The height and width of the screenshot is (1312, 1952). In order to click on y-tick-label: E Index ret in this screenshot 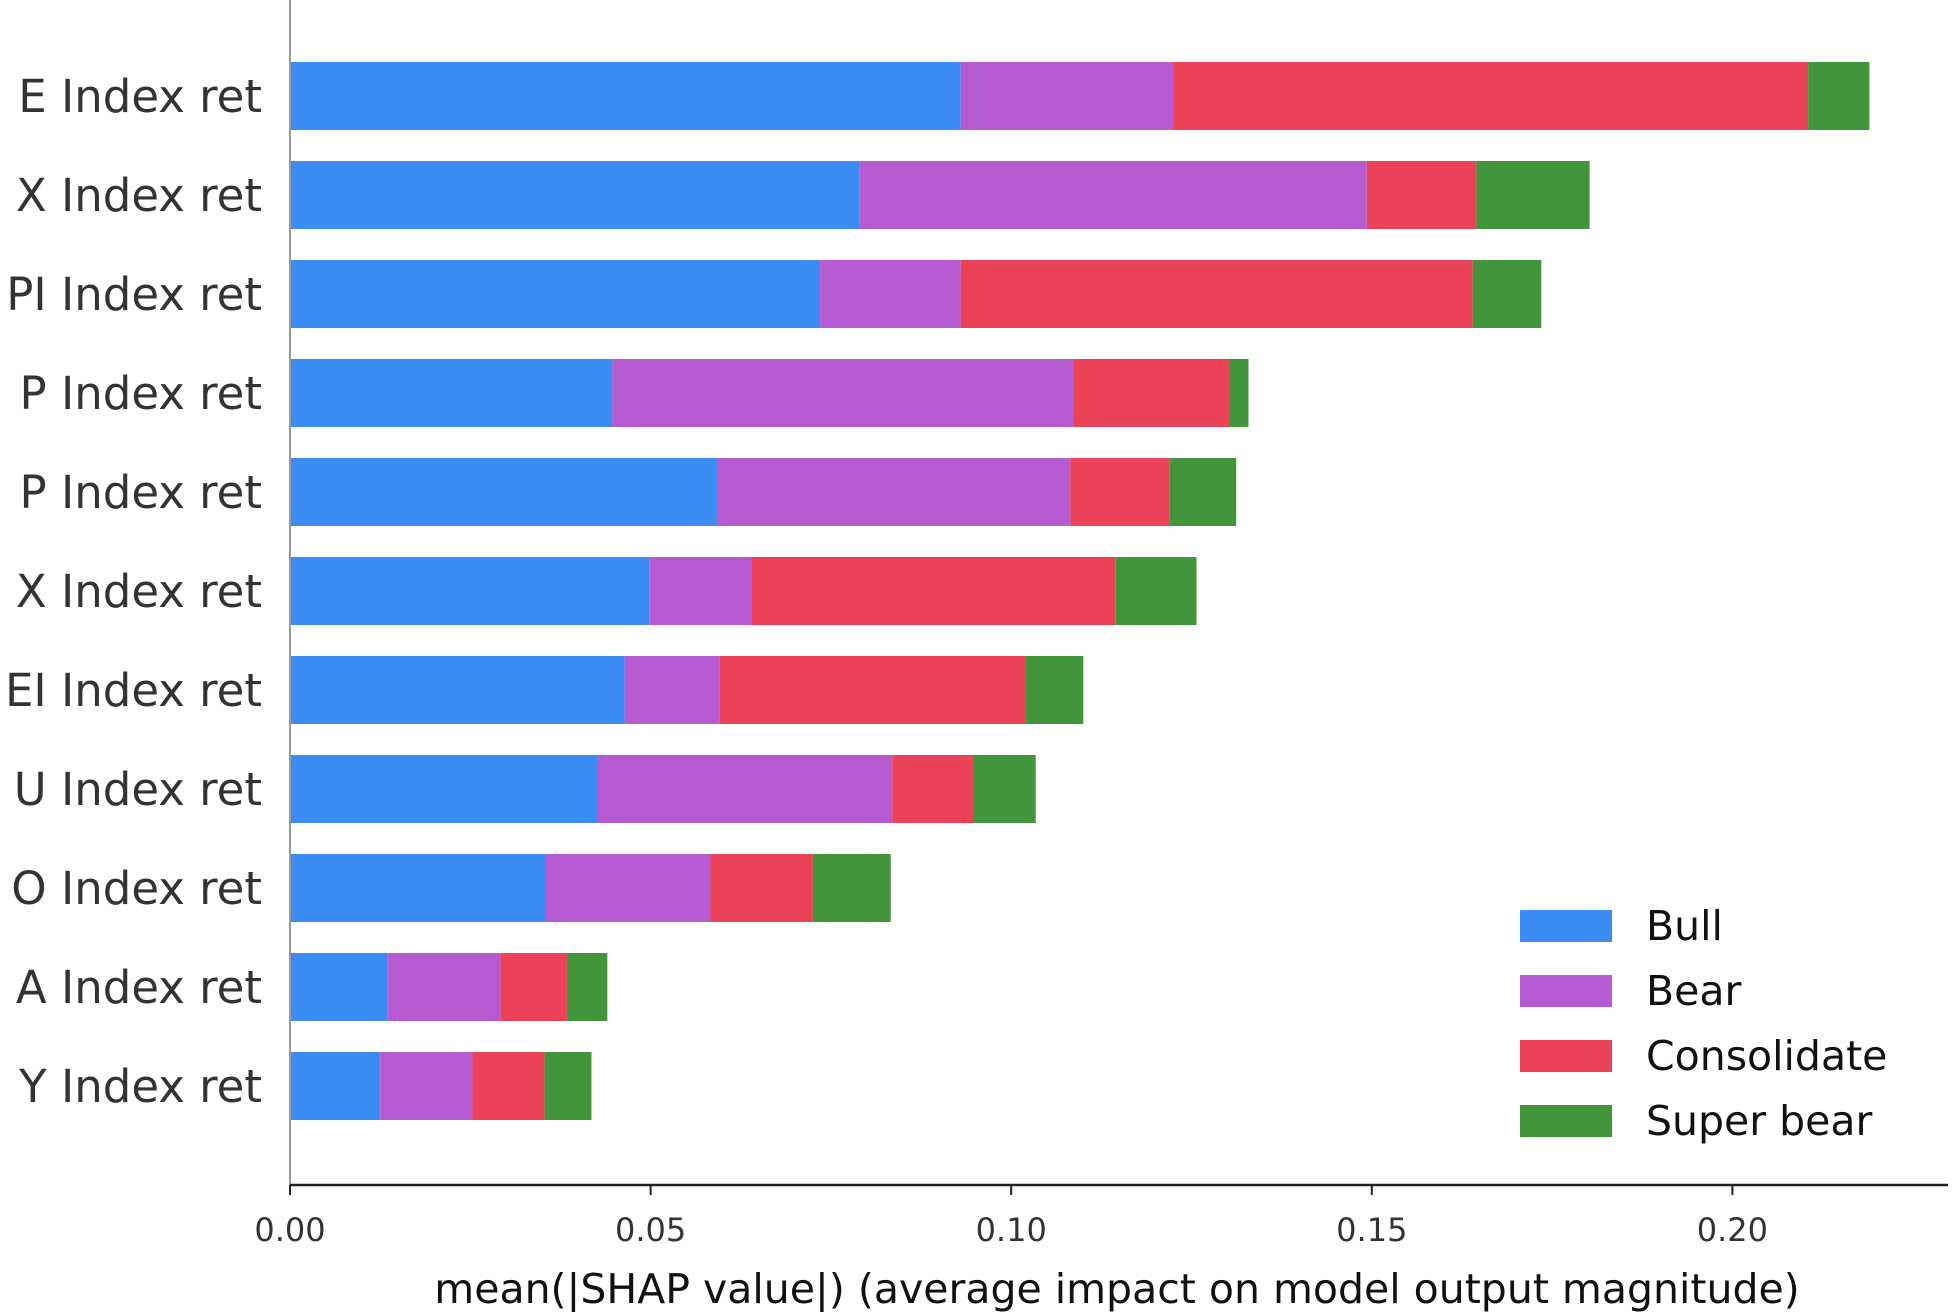, I will do `click(140, 96)`.